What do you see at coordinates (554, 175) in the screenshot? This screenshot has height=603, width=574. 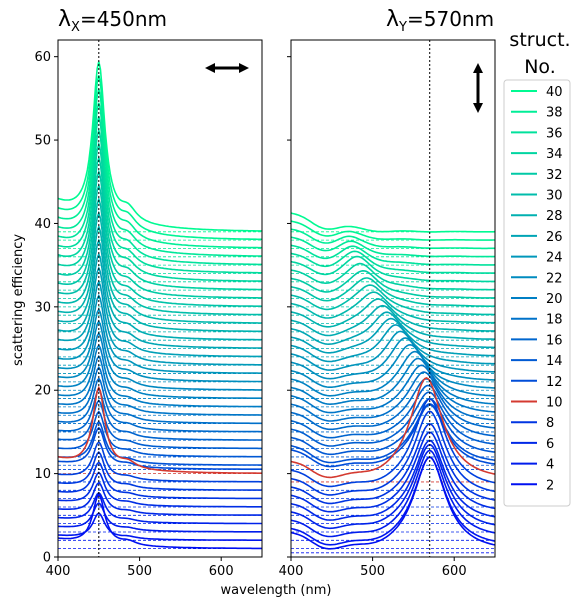 I see `legend-label: 32` at bounding box center [554, 175].